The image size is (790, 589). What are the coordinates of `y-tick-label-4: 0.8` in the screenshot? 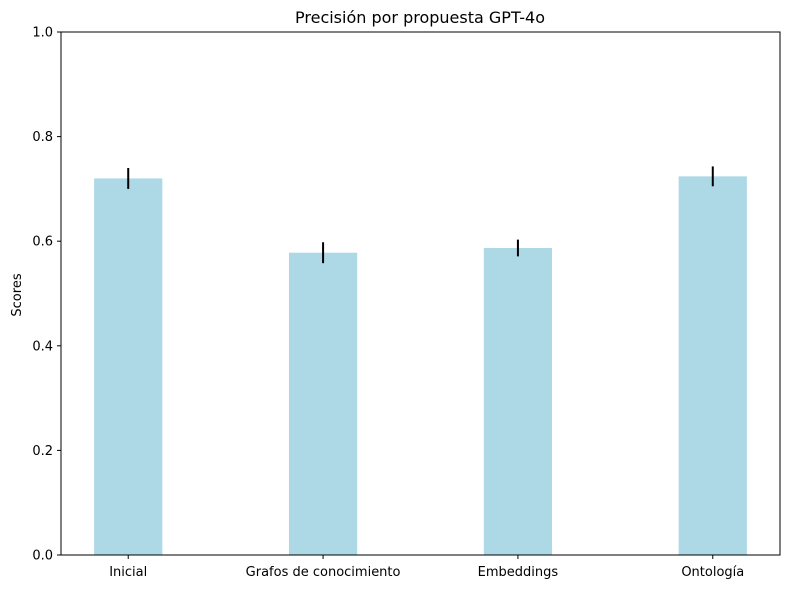 It's located at (42, 137).